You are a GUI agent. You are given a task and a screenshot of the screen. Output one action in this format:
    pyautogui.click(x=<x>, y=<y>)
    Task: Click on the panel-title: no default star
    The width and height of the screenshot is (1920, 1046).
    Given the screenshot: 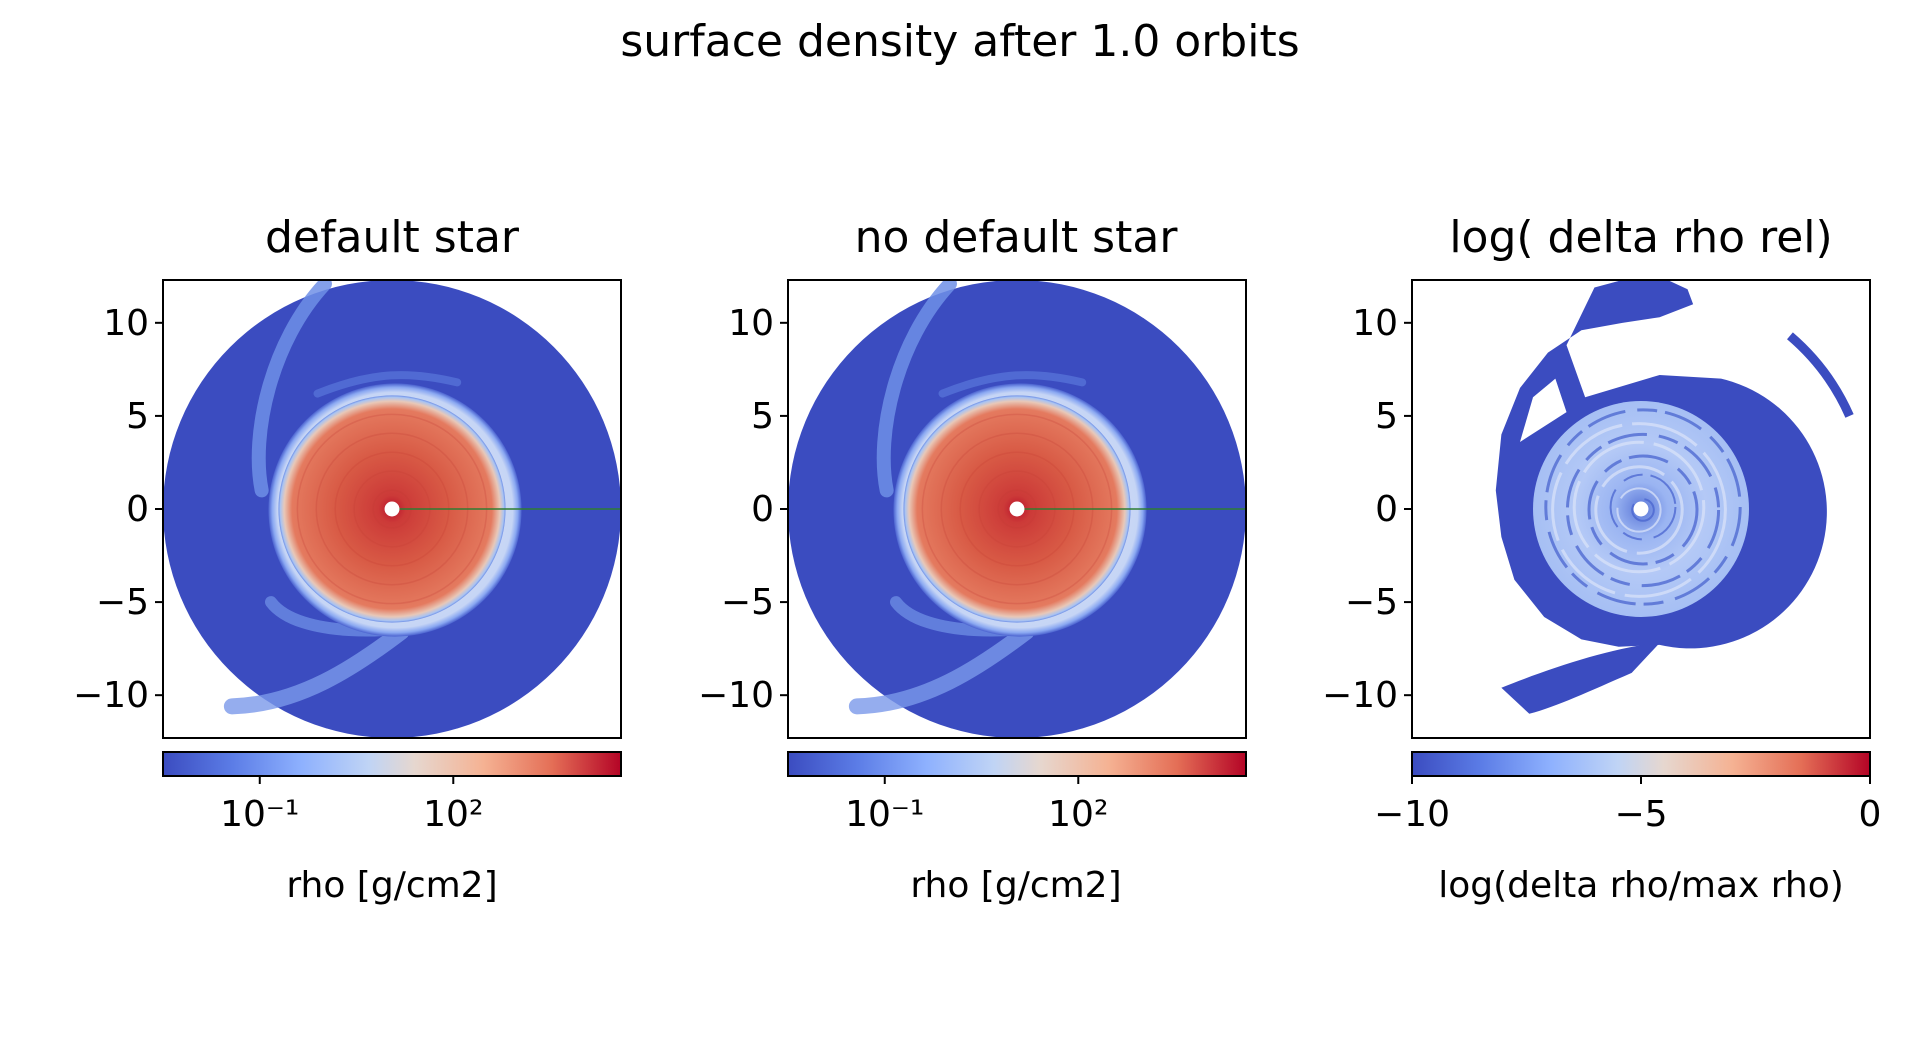 What is the action you would take?
    pyautogui.click(x=1017, y=237)
    